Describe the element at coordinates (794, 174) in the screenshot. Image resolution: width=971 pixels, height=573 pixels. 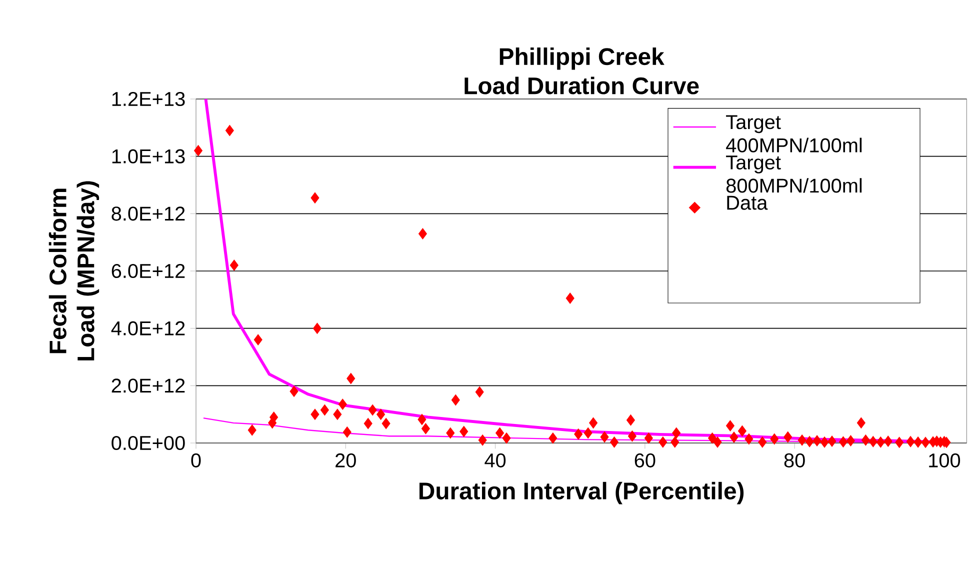
I see `legend-label: Target 800MPN/100ml` at that location.